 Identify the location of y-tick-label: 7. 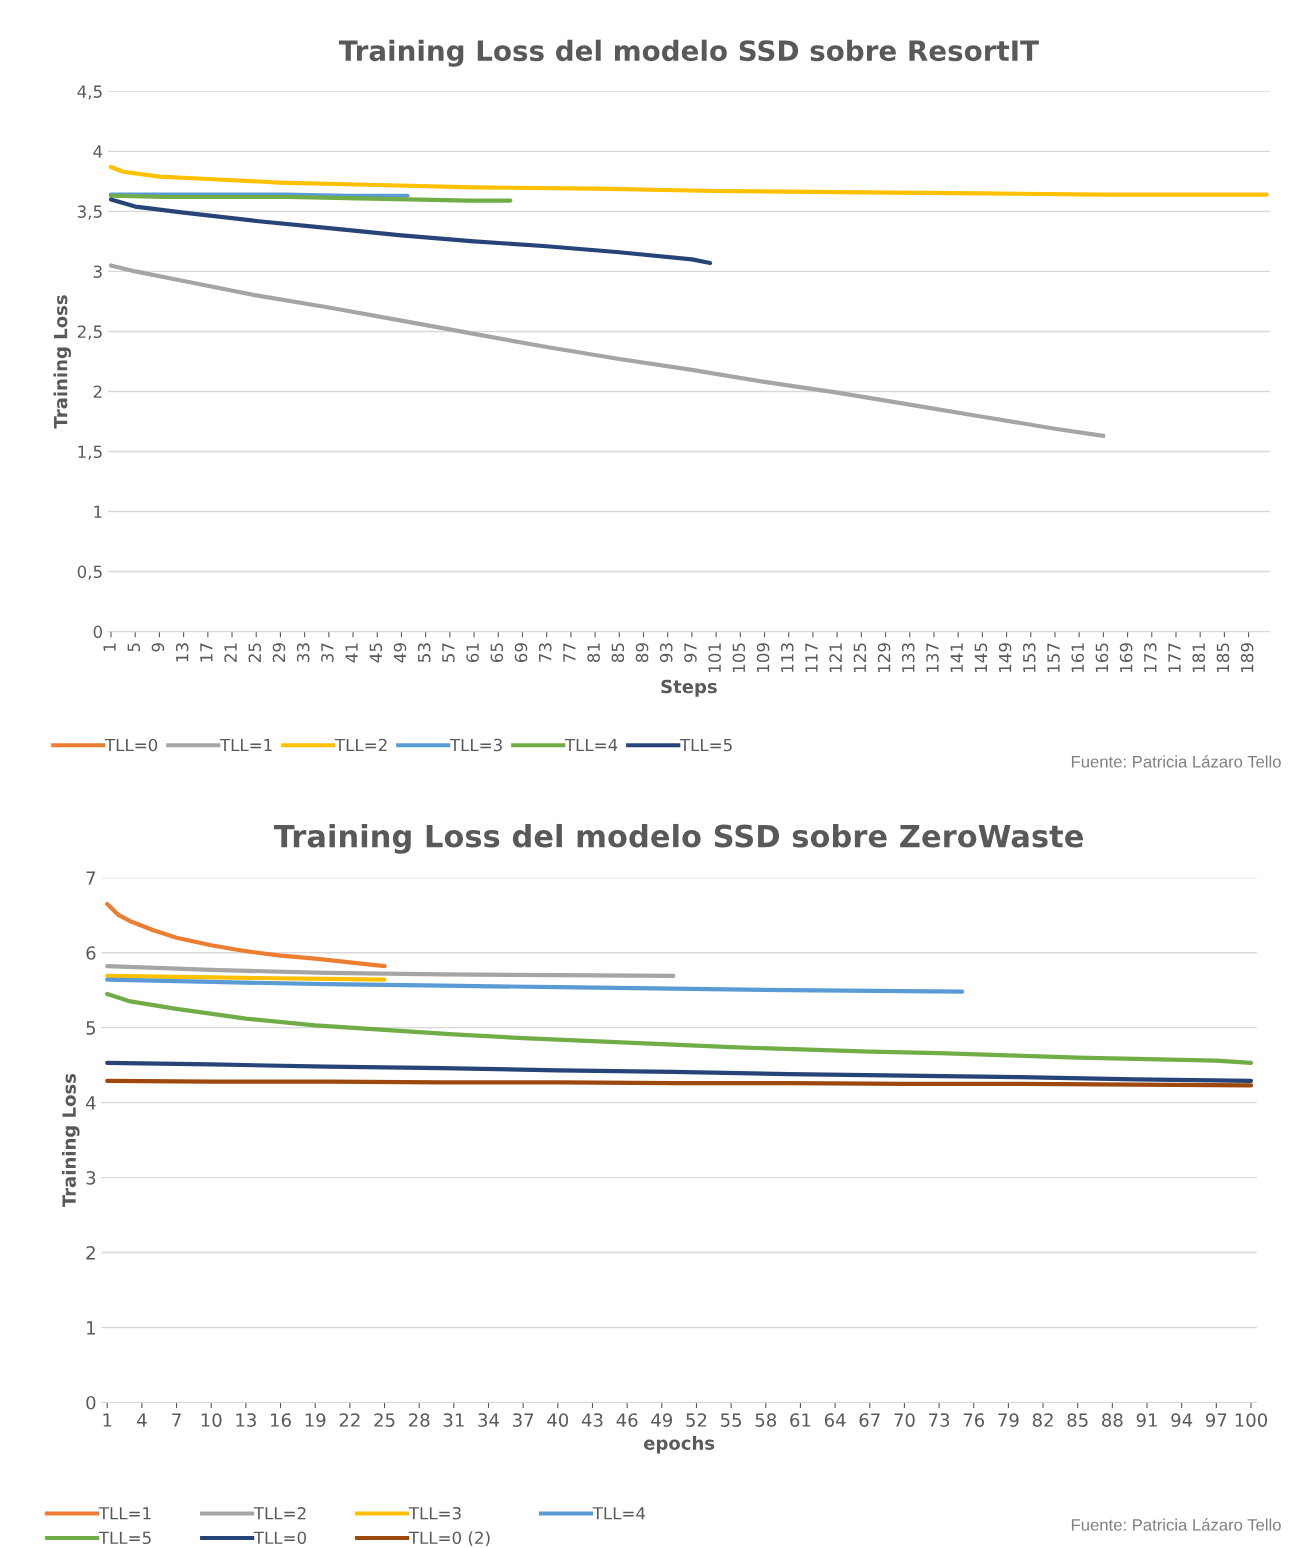
(91, 878).